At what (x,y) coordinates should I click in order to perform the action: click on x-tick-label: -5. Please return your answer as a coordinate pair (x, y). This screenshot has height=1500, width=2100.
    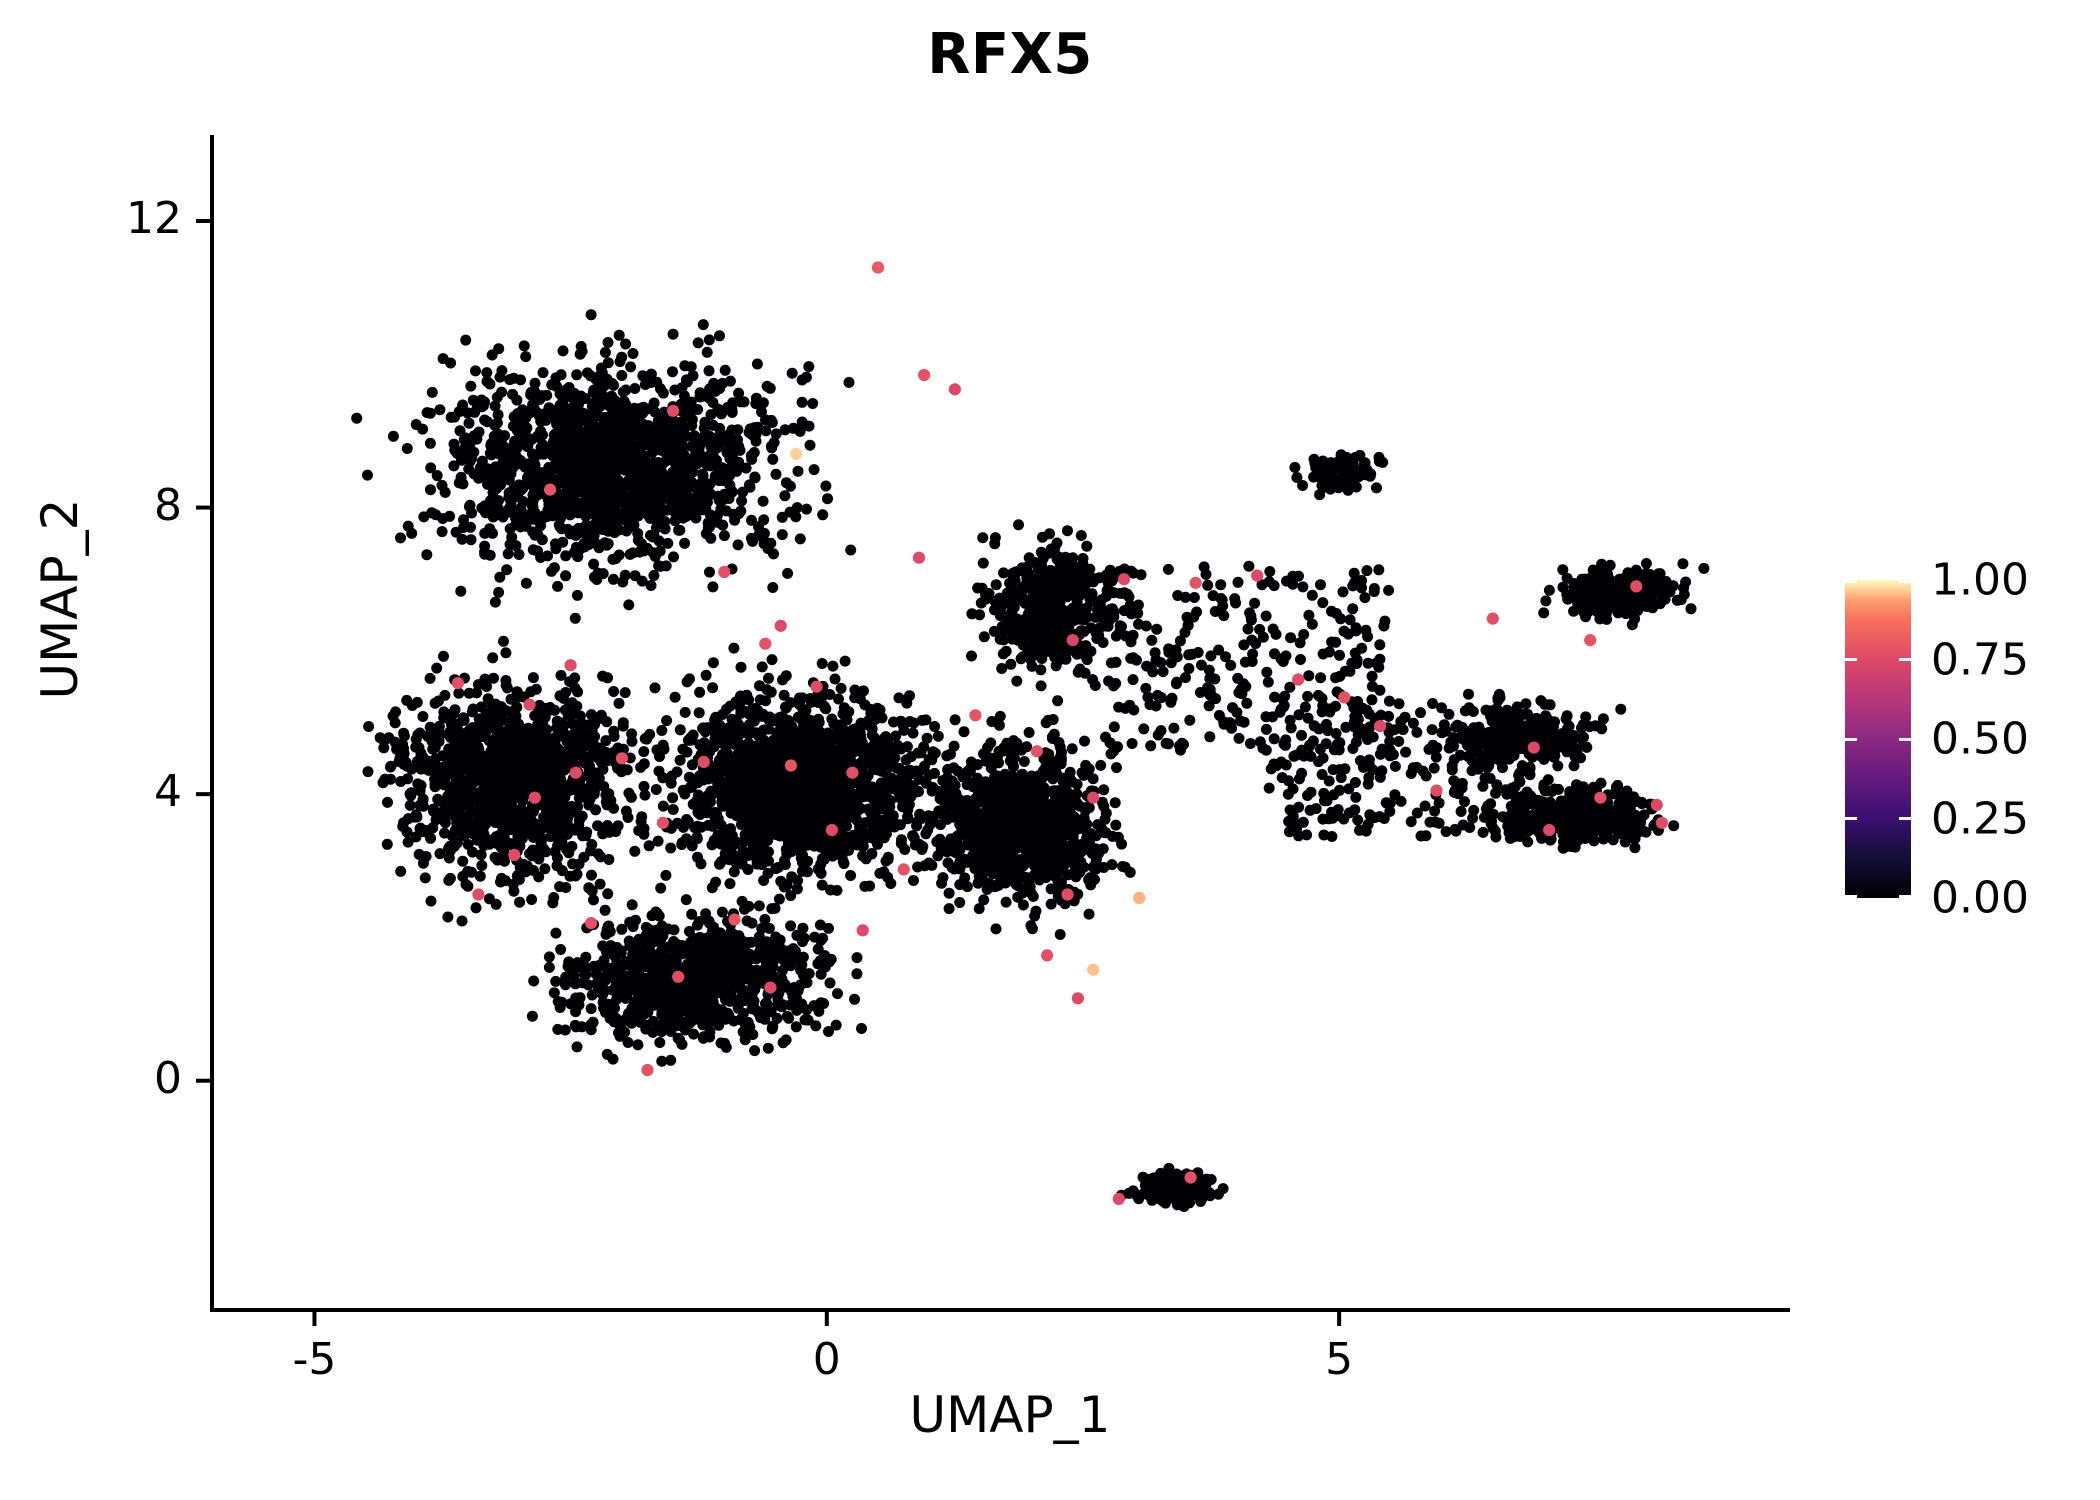
    Looking at the image, I should click on (314, 1359).